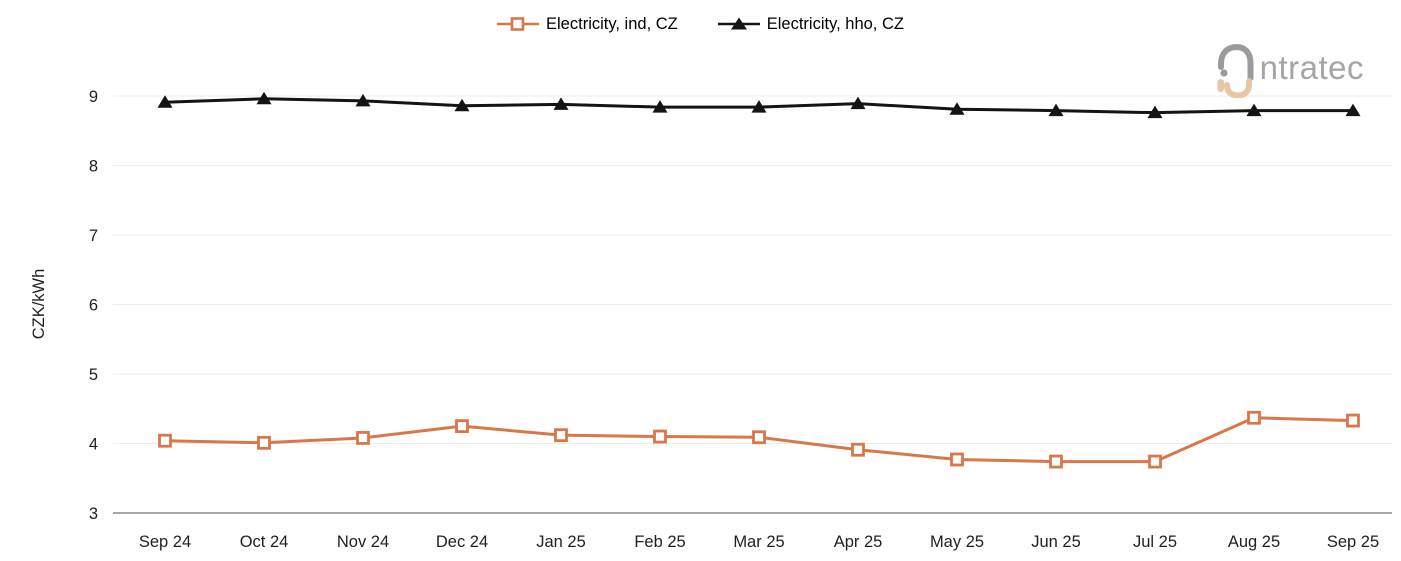 This screenshot has width=1401, height=561. Describe the element at coordinates (462, 542) in the screenshot. I see `x-tick-label: Dec 24` at that location.